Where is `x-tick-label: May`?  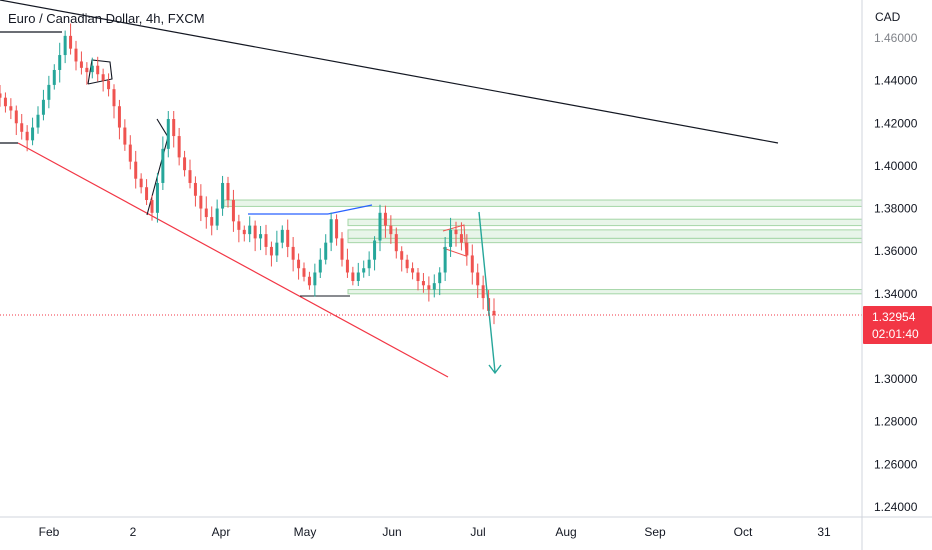
x-tick-label: May is located at coordinates (305, 532).